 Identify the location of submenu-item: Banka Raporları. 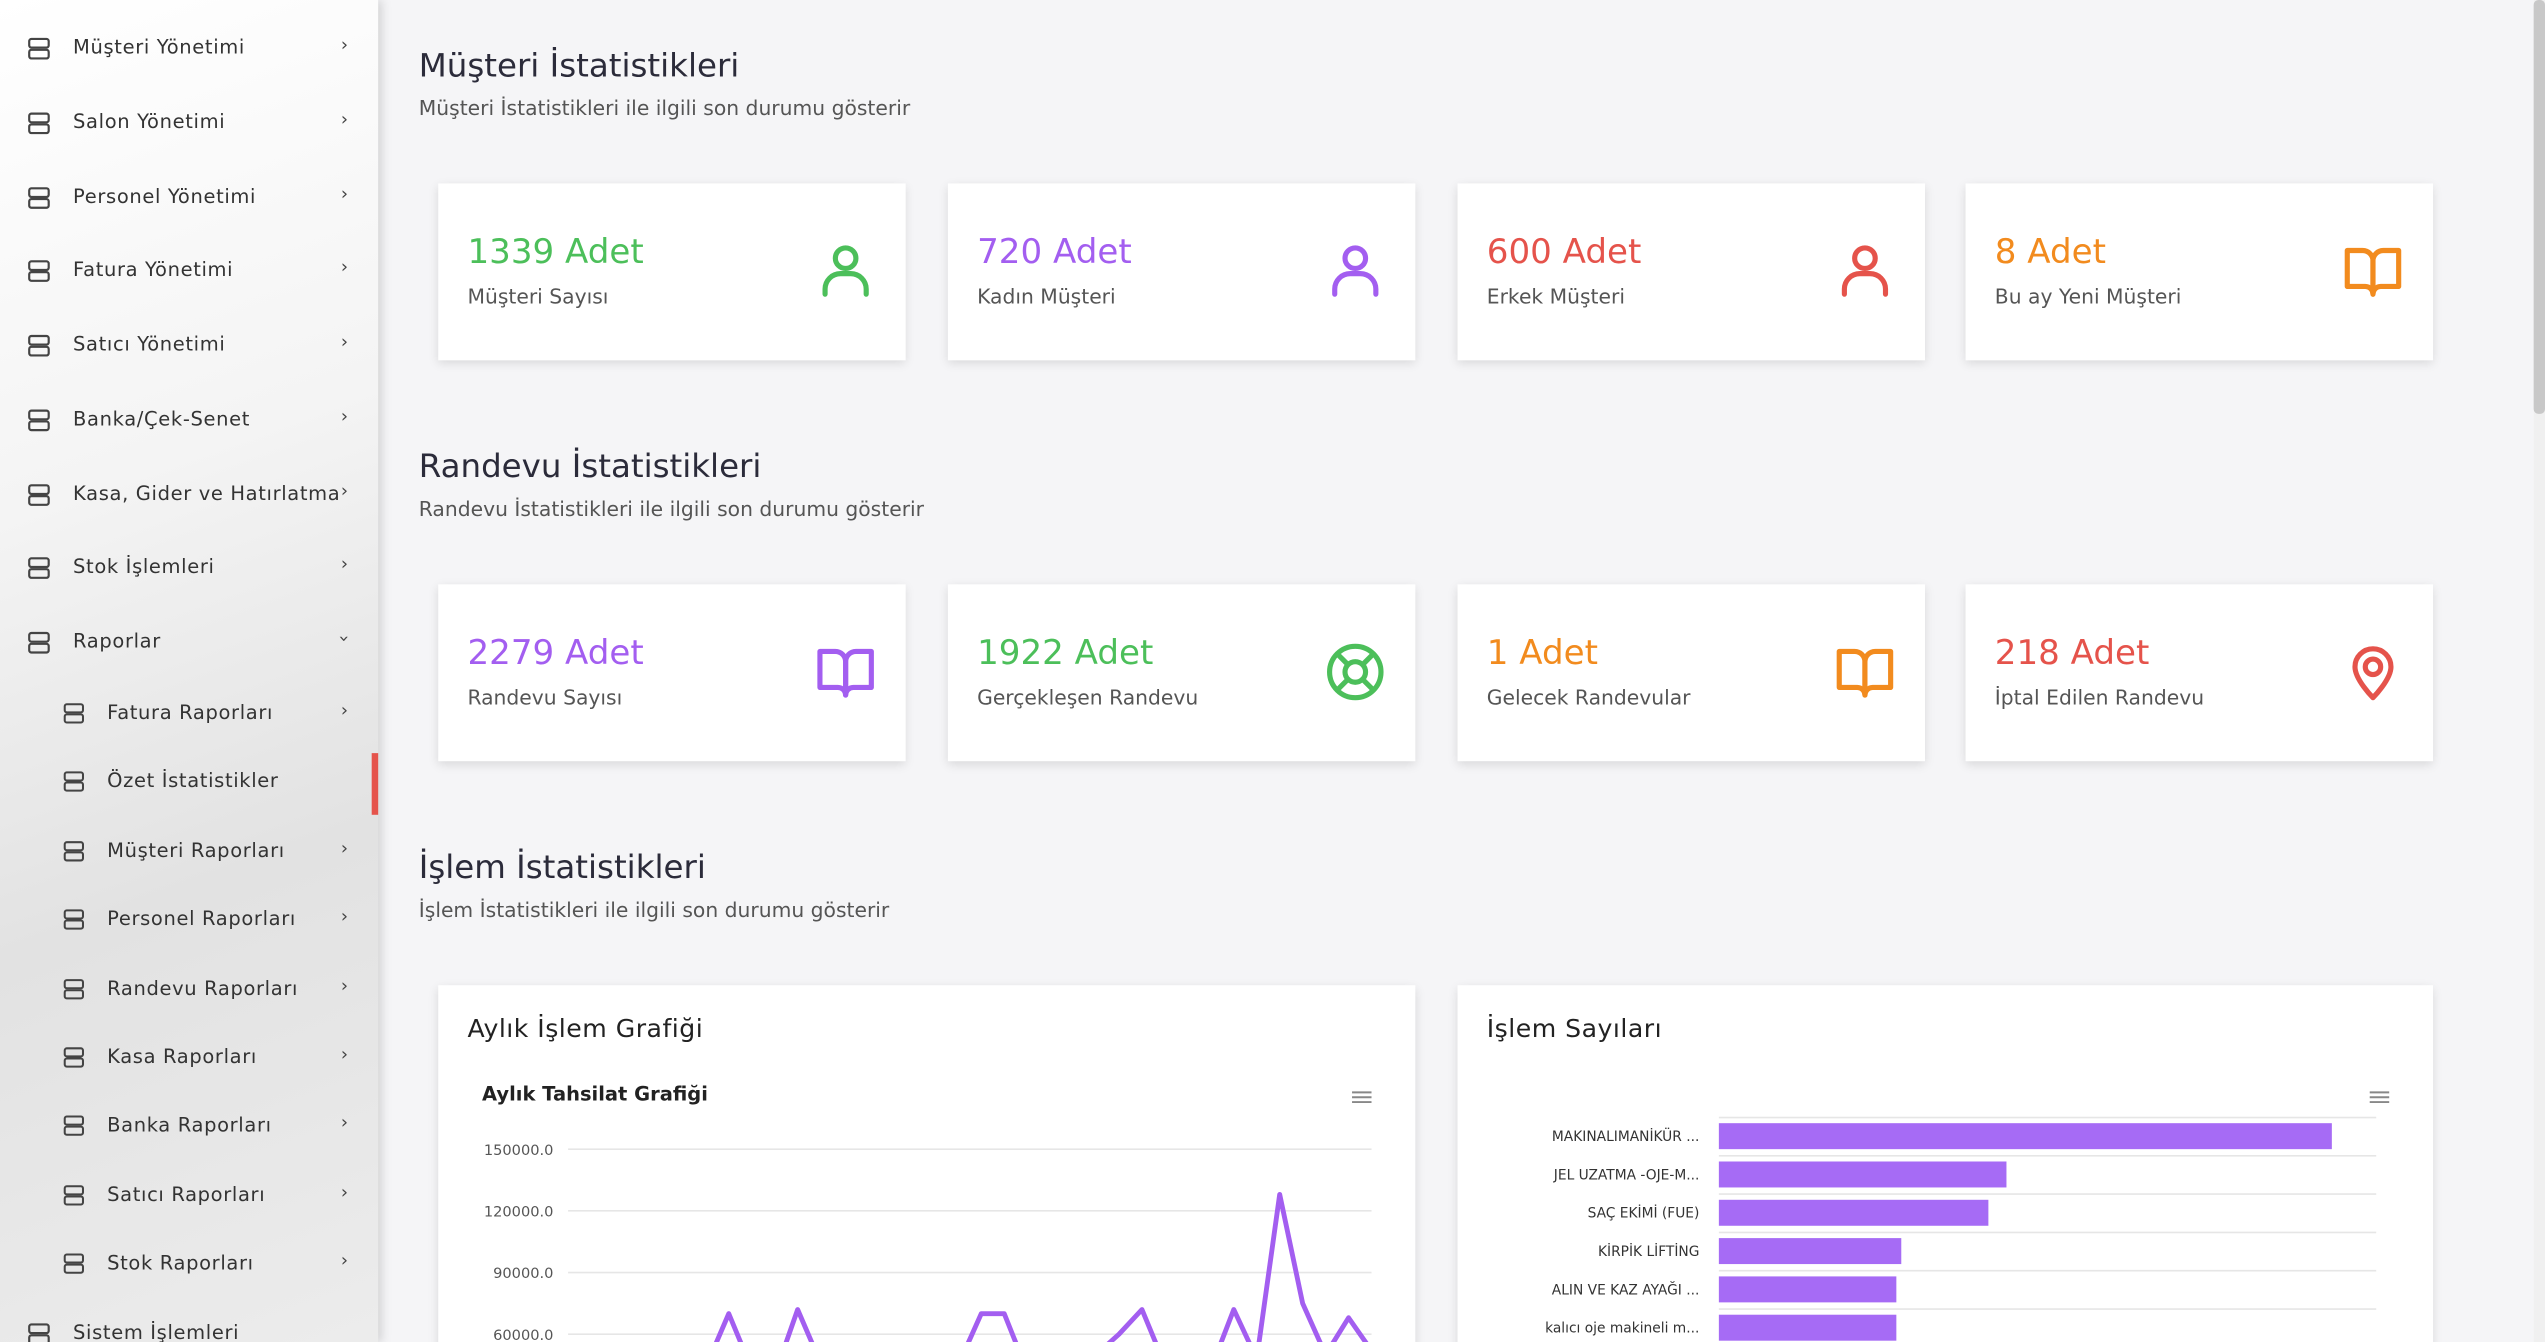
(189, 1125).